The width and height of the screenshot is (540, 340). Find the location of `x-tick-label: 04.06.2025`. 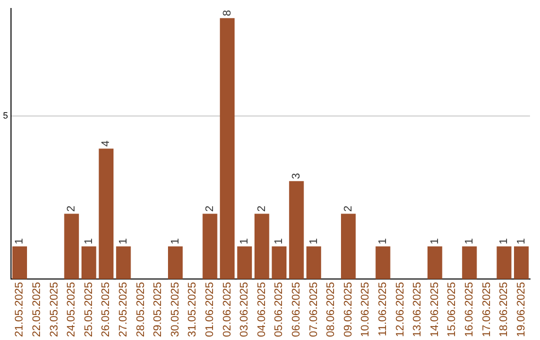

x-tick-label: 04.06.2025 is located at coordinates (262, 310).